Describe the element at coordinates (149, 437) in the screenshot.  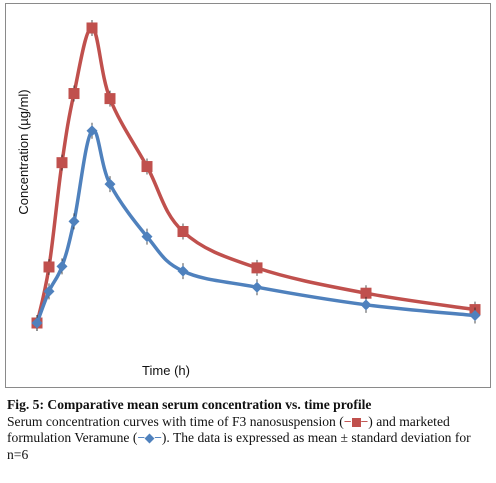
I see `legend-symbol-diamond: − −` at that location.